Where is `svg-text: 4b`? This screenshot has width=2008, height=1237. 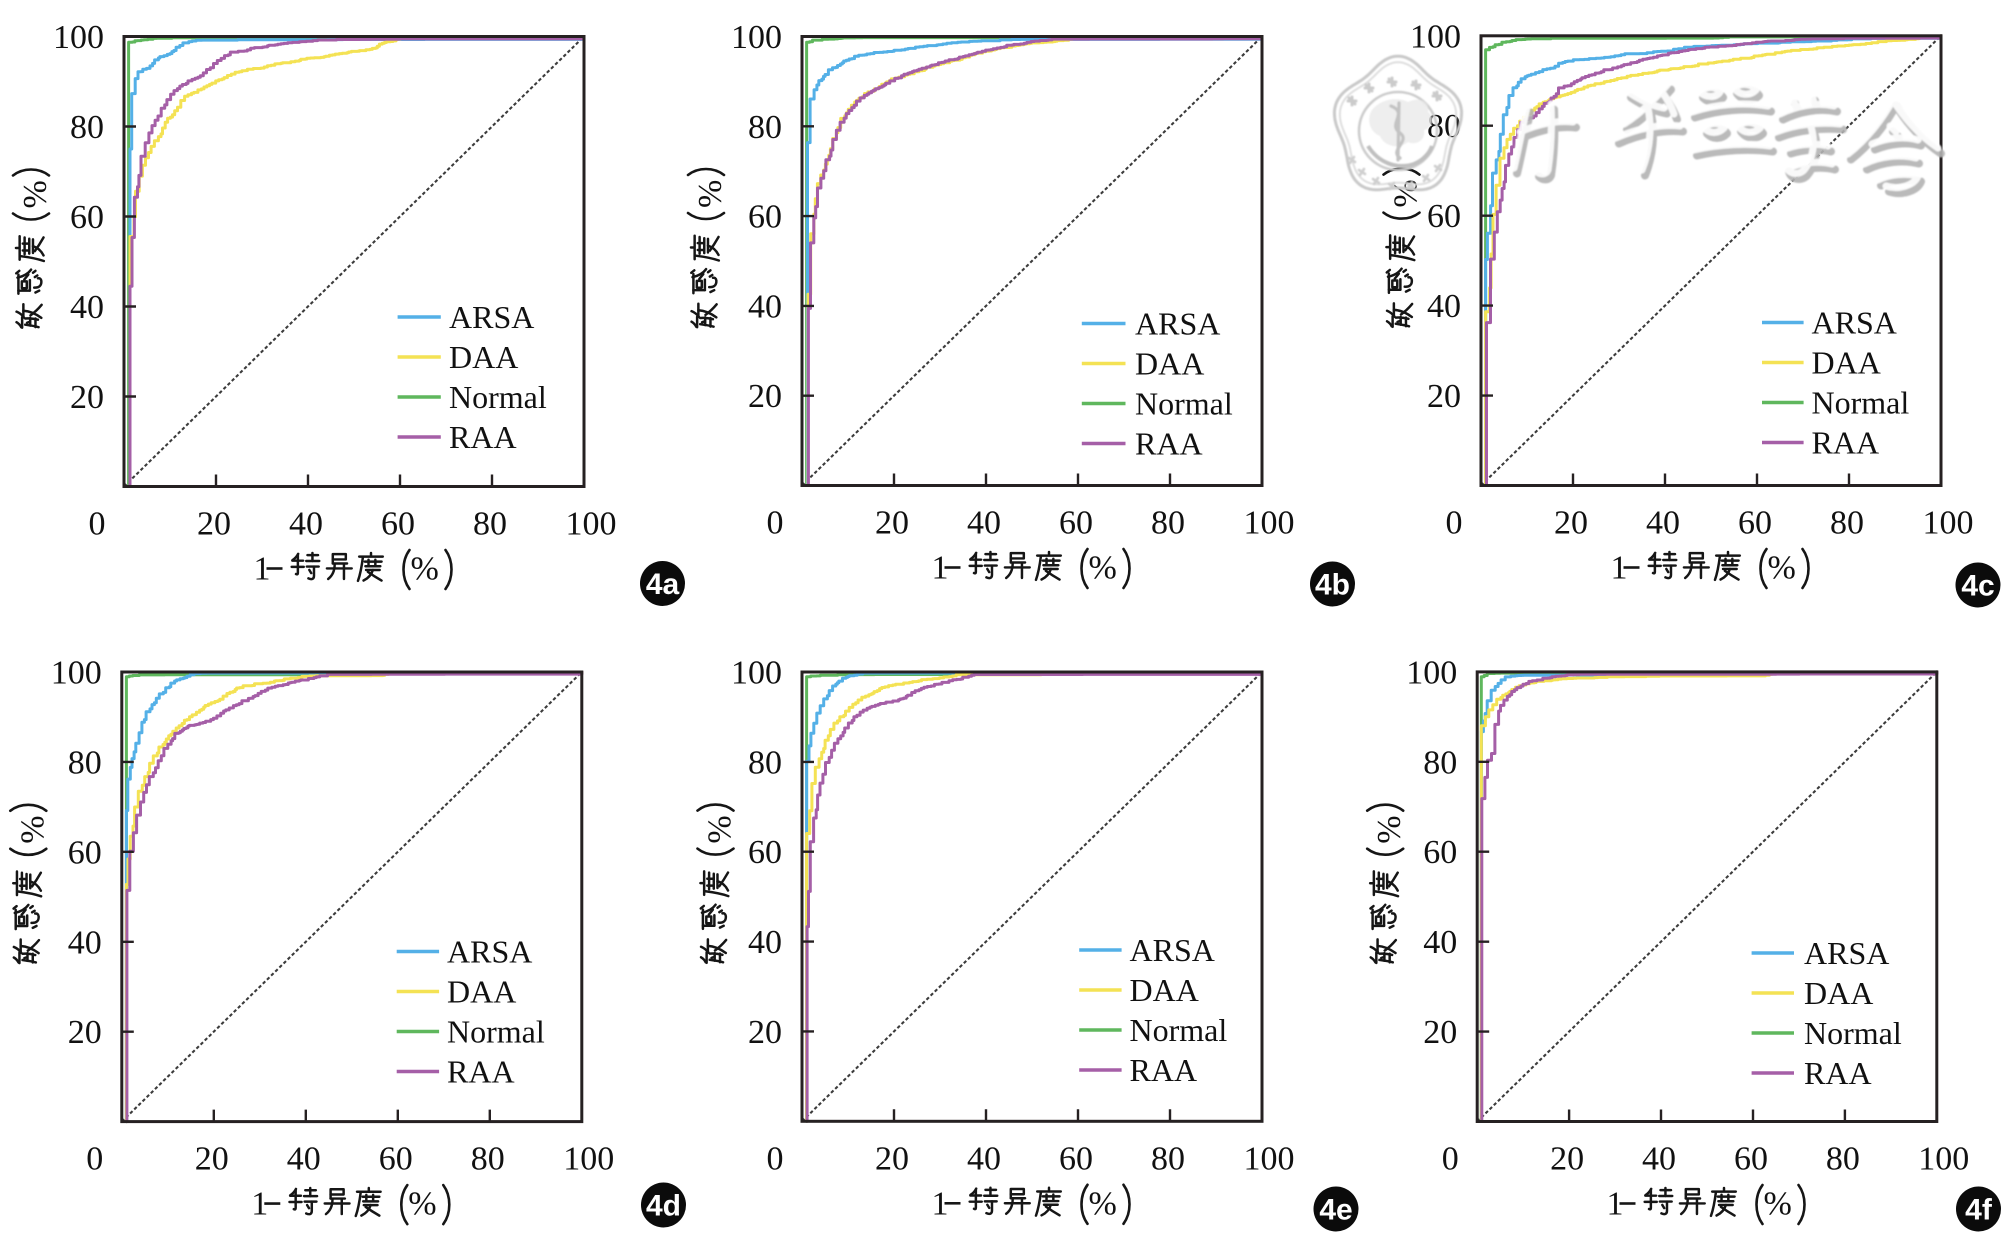
svg-text: 4b is located at coordinates (1332, 585).